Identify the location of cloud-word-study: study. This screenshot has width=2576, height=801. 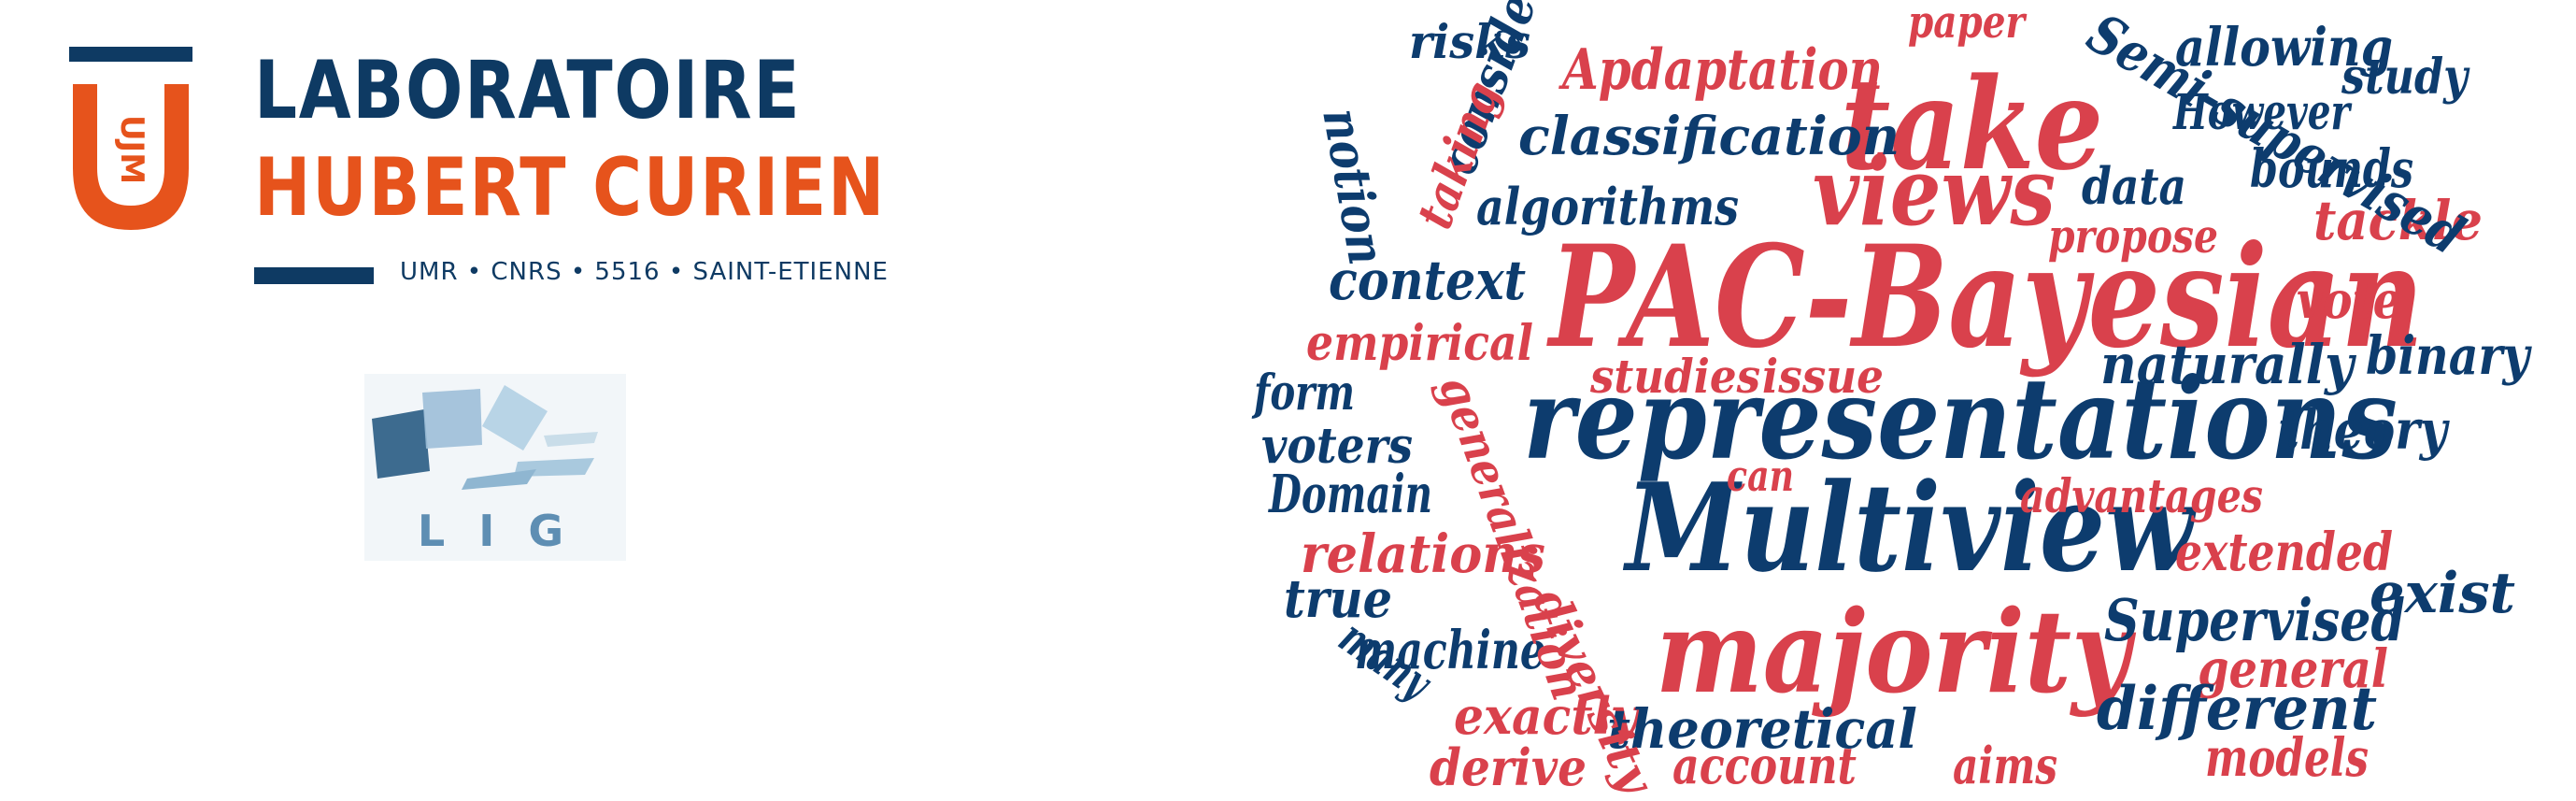
(2406, 77).